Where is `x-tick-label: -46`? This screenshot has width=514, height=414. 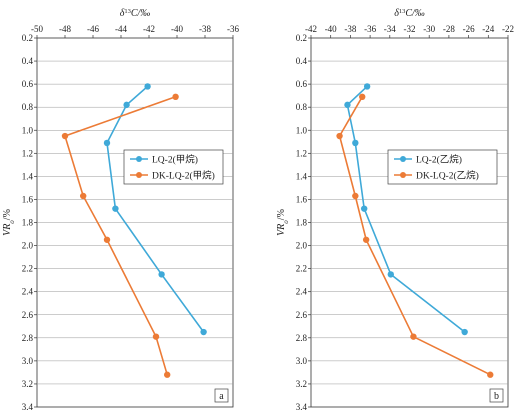
x-tick-label: -46 is located at coordinates (93, 29).